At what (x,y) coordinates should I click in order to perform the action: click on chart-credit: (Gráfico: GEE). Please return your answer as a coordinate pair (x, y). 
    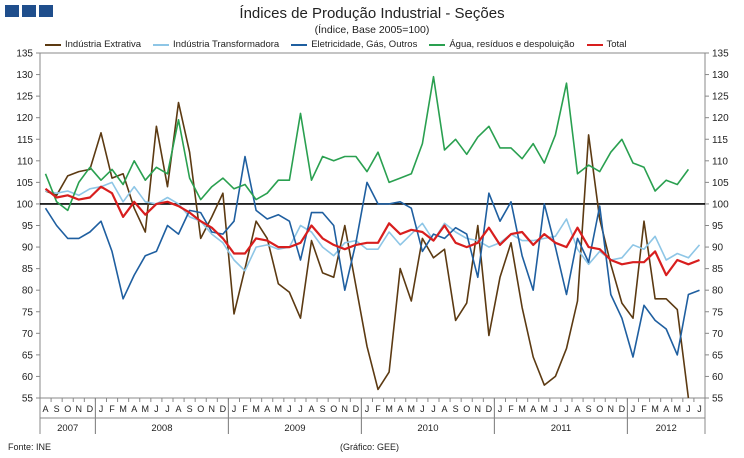
    Looking at the image, I should click on (370, 447).